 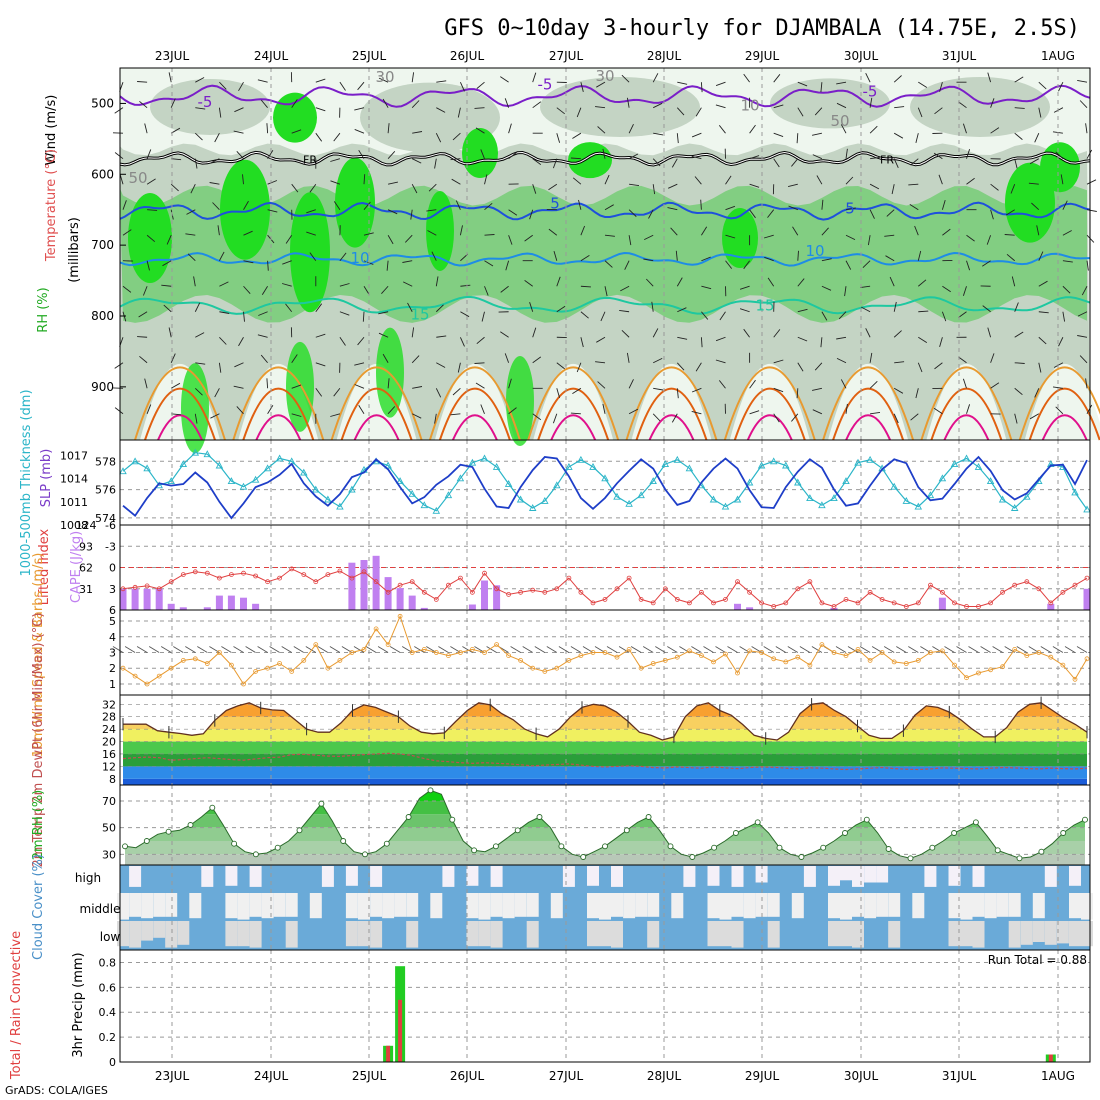 What do you see at coordinates (440, 230) in the screenshot?
I see `rh-high-blob` at bounding box center [440, 230].